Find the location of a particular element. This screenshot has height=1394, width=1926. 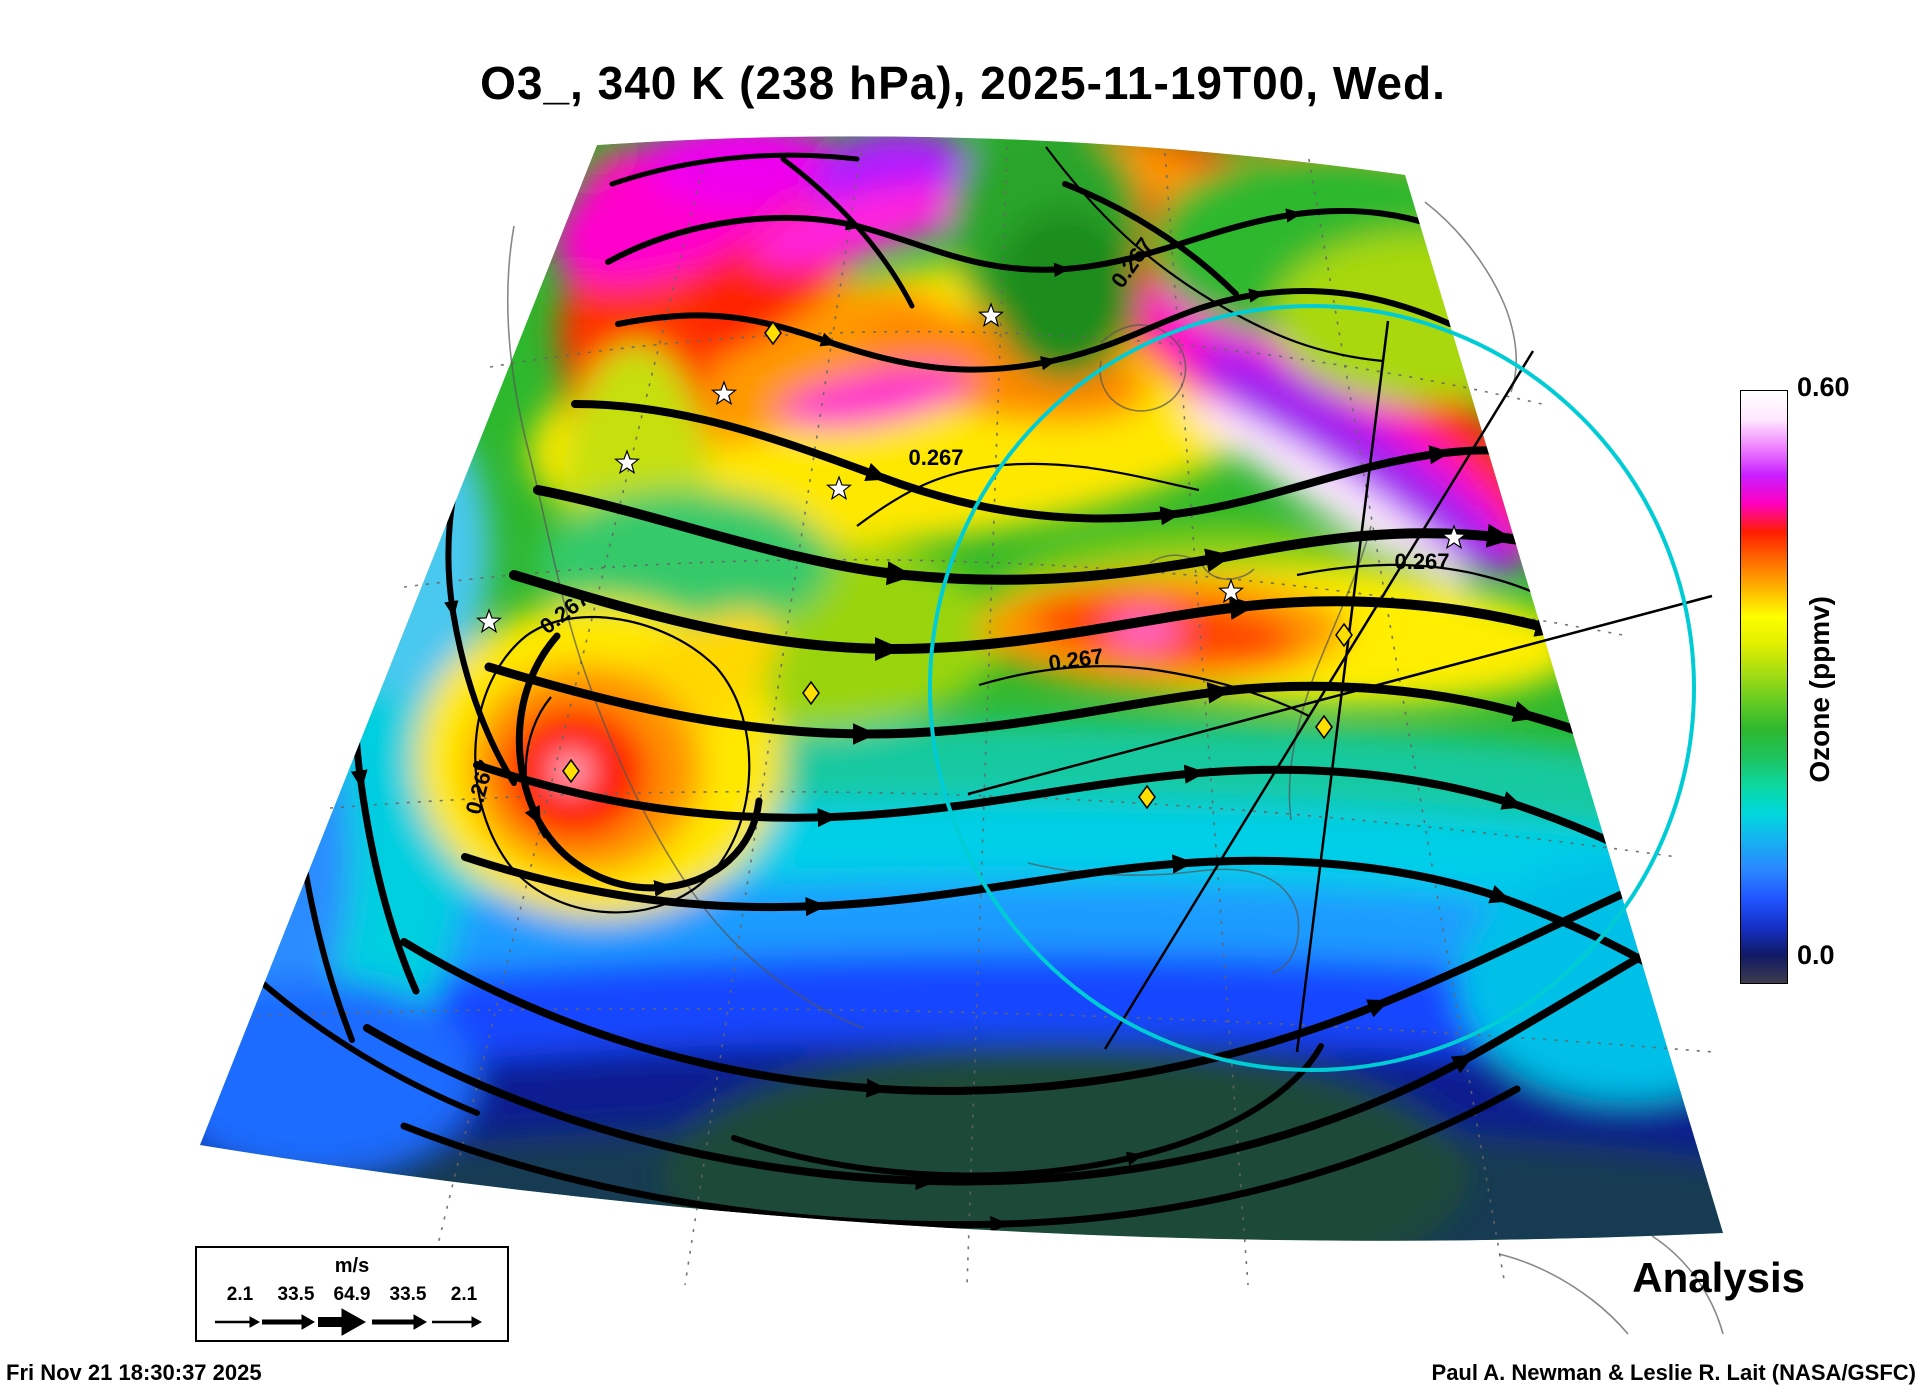

wind-scale-arrow is located at coordinates (349, 1322).